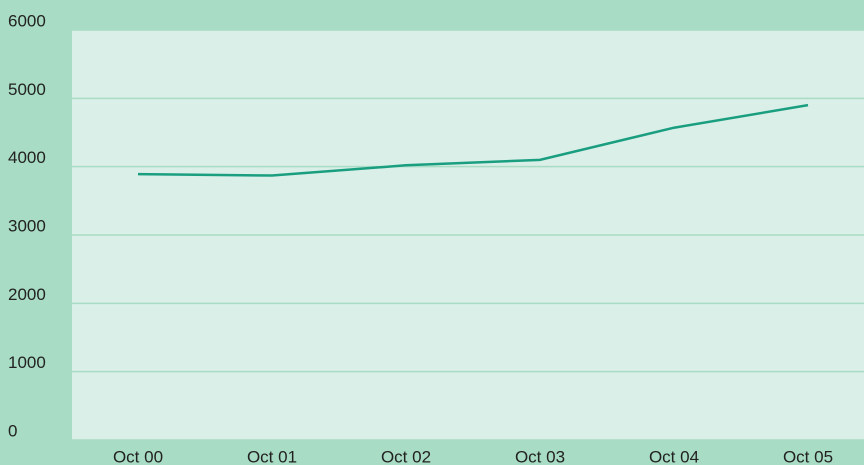  Describe the element at coordinates (12, 430) in the screenshot. I see `y-tick-label: 0` at that location.